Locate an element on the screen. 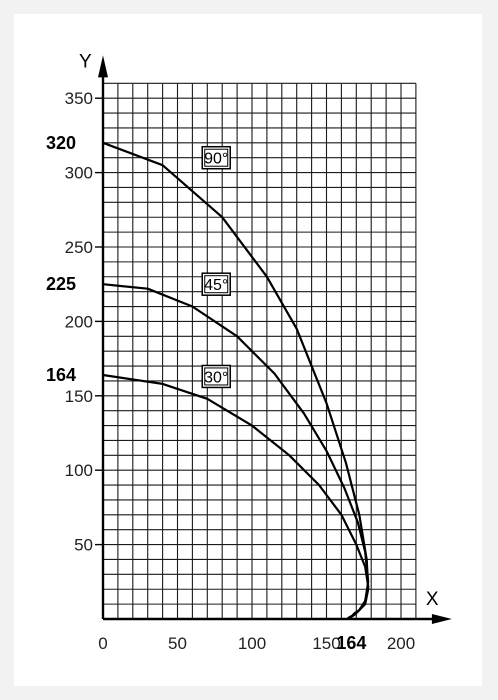 The image size is (498, 700). angle-label-90-deg: 90° is located at coordinates (216, 159).